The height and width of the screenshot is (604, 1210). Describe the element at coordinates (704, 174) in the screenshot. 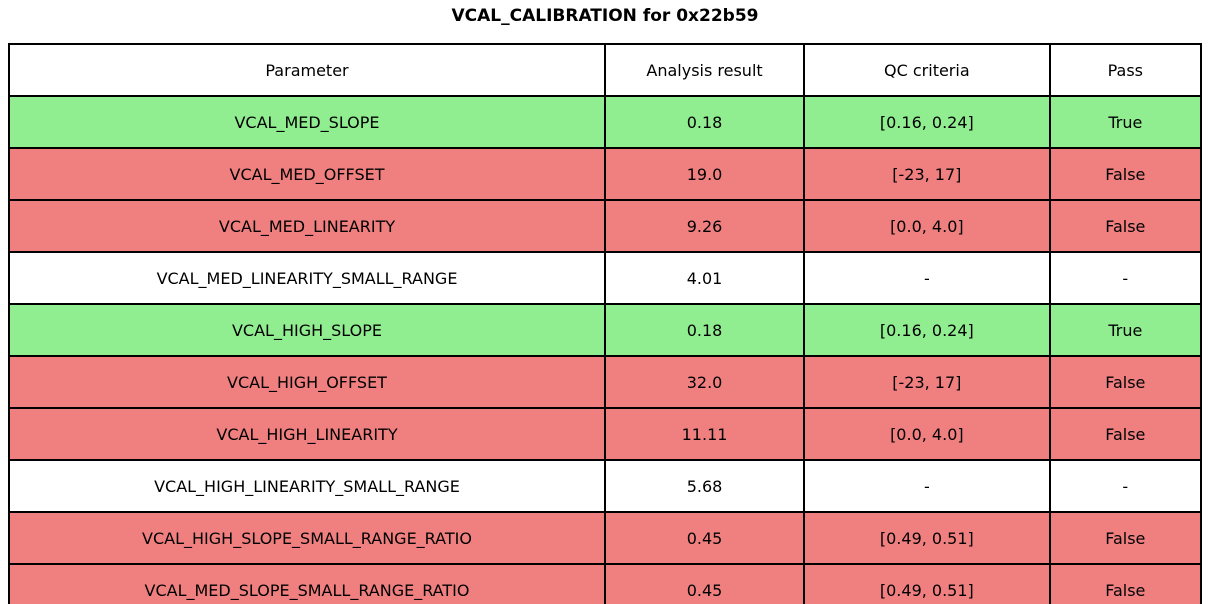

I see `cell-result: 19.0` at that location.